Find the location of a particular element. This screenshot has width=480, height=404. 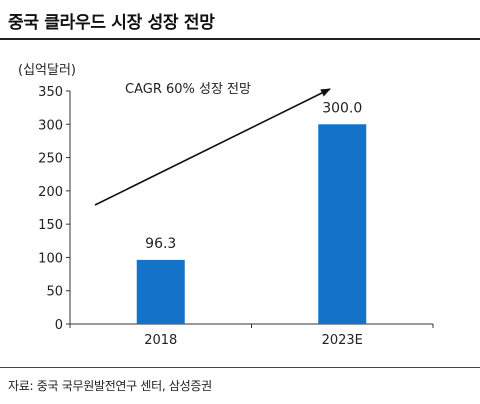

cagr-arrow is located at coordinates (212, 147).